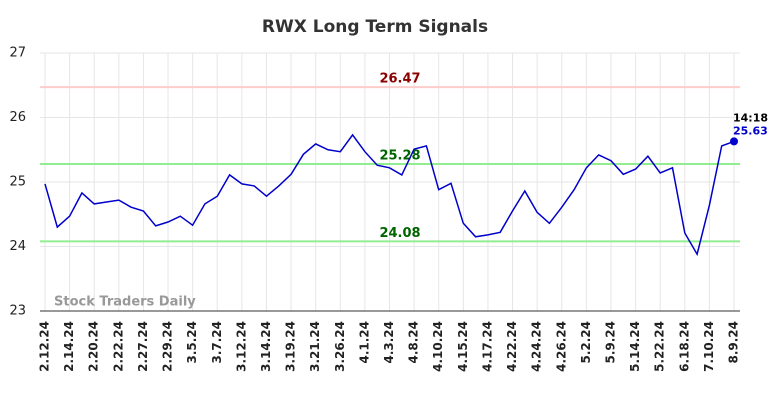 This screenshot has width=784, height=398. I want to click on y-tick-label: 24, so click(17, 246).